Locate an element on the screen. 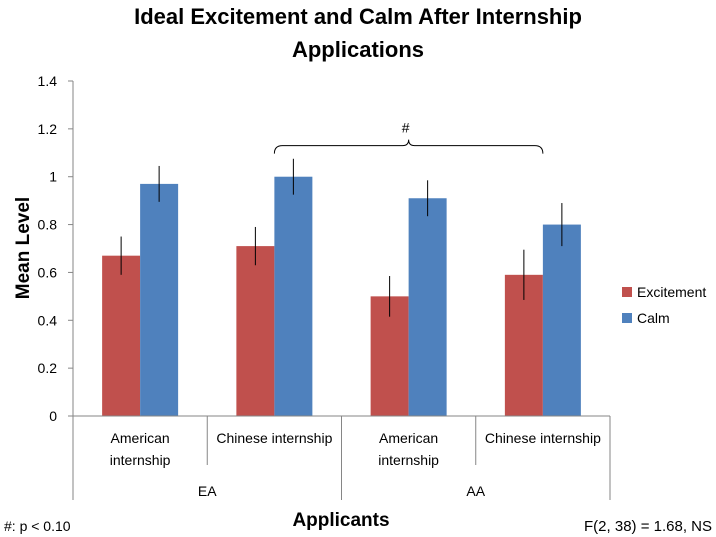  significance-bracket: # is located at coordinates (408, 137).